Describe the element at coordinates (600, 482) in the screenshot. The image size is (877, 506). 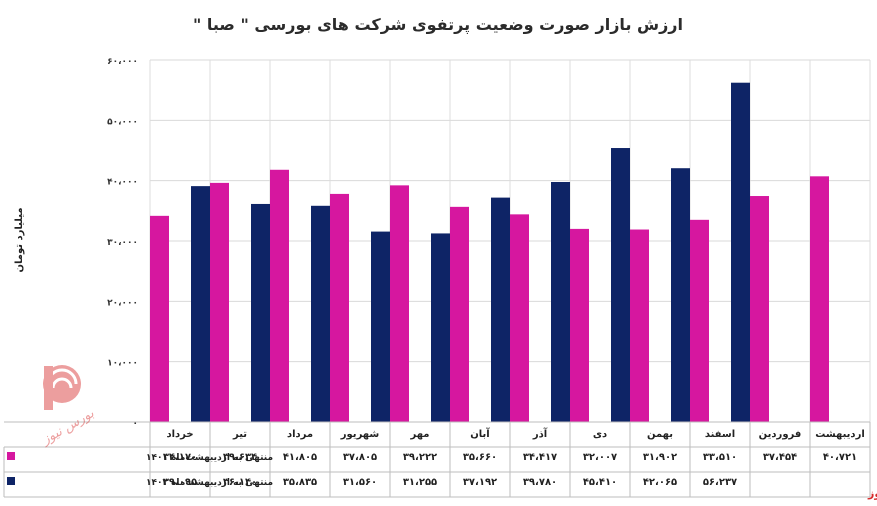
I see `data-label: ۴۵،۴۱۰` at that location.